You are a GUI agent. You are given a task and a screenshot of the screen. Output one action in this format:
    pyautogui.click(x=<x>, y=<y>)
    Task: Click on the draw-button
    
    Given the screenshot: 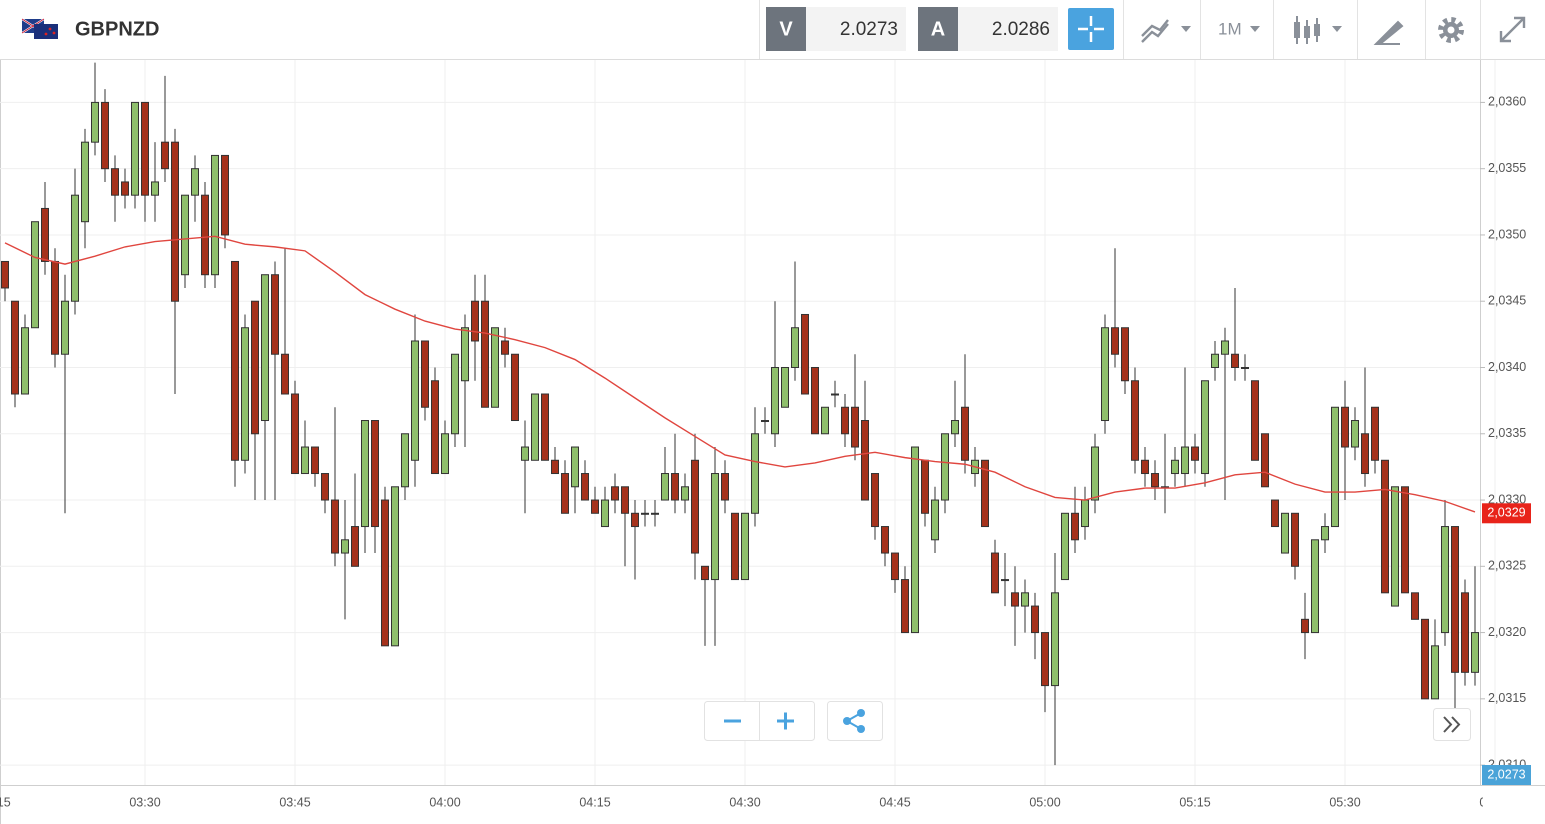 What is the action you would take?
    pyautogui.click(x=1388, y=32)
    